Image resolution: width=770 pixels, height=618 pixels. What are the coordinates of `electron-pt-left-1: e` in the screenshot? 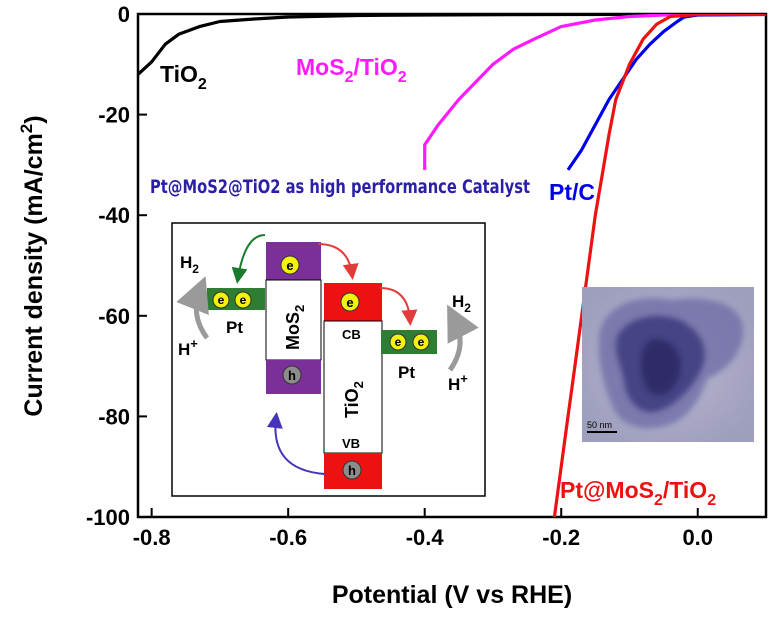 It's located at (221, 300).